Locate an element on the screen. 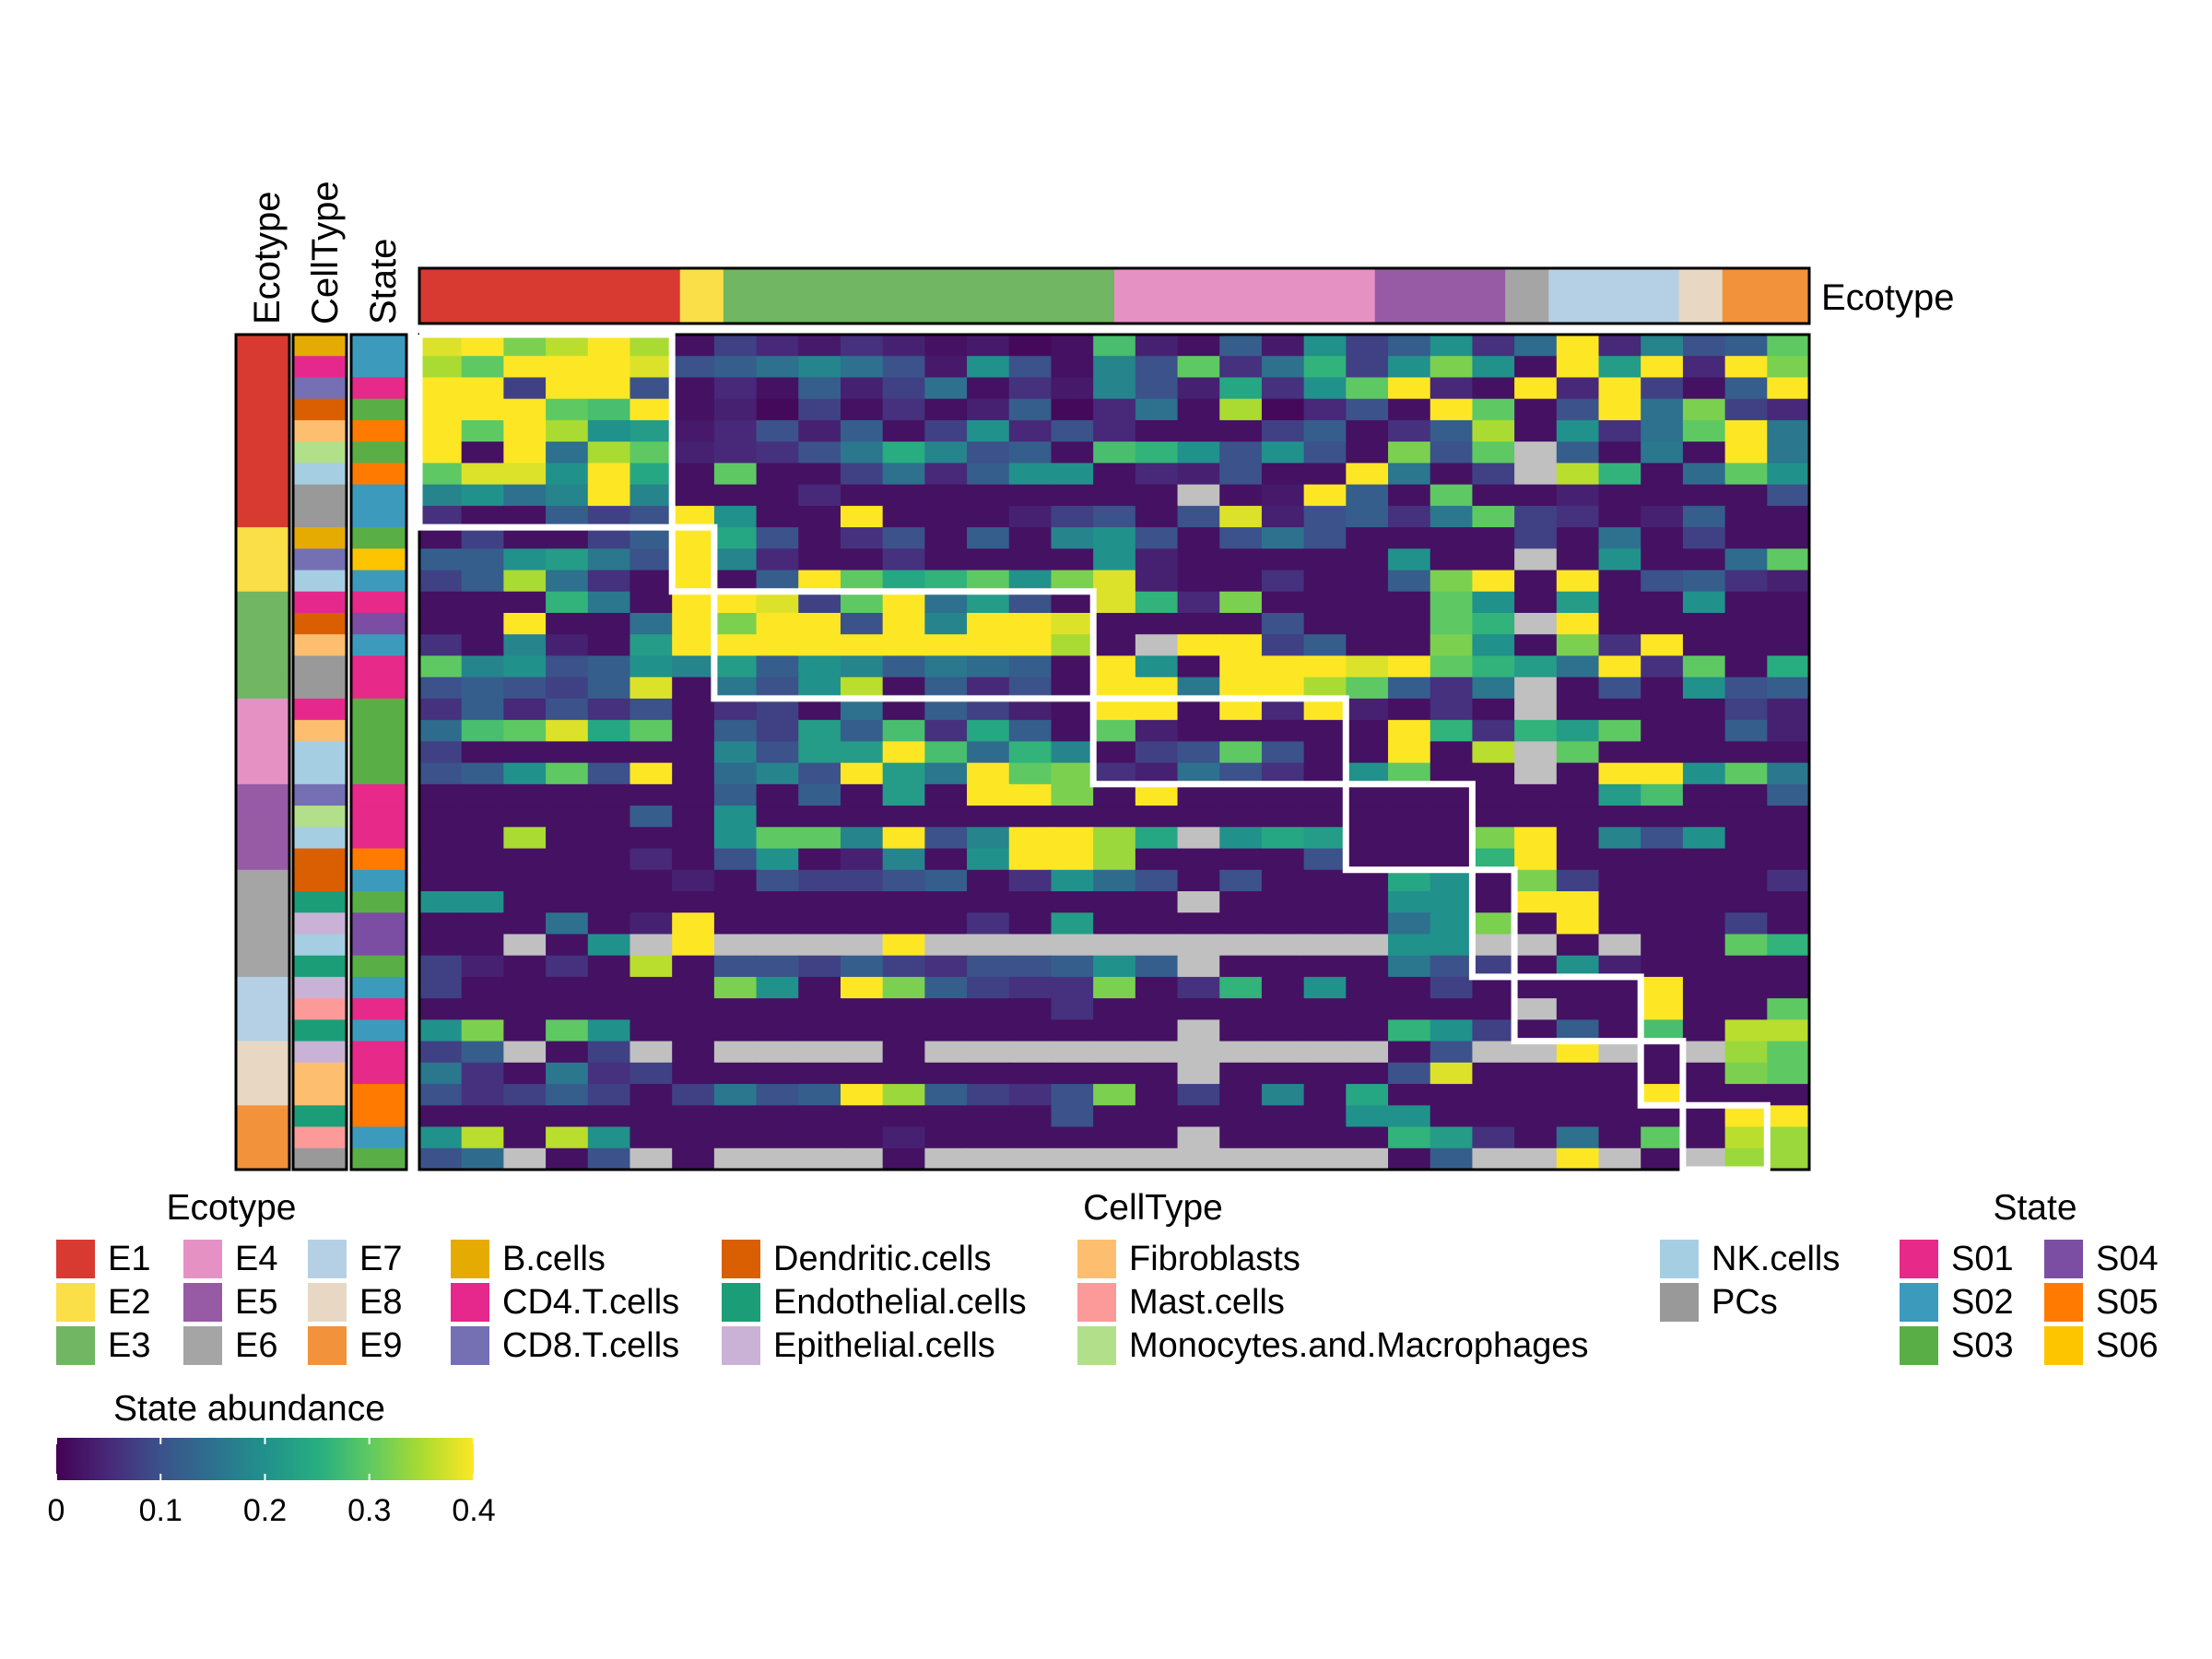  legend-celltype-item-swatch is located at coordinates (741, 1345).